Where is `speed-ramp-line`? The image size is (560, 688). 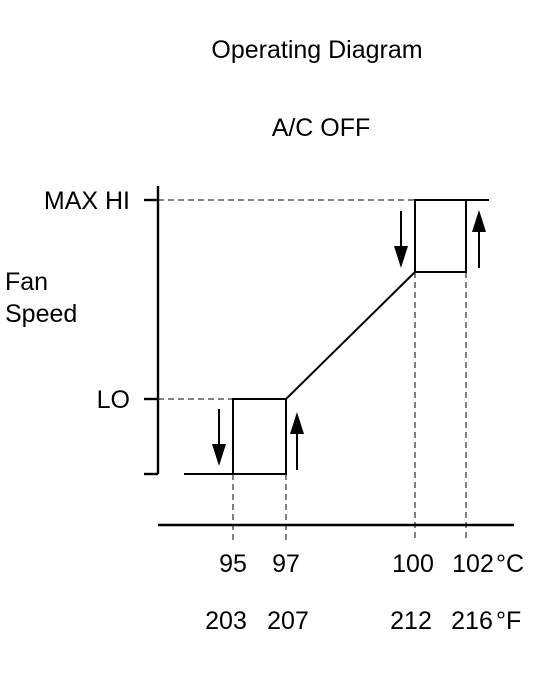 speed-ramp-line is located at coordinates (350, 335).